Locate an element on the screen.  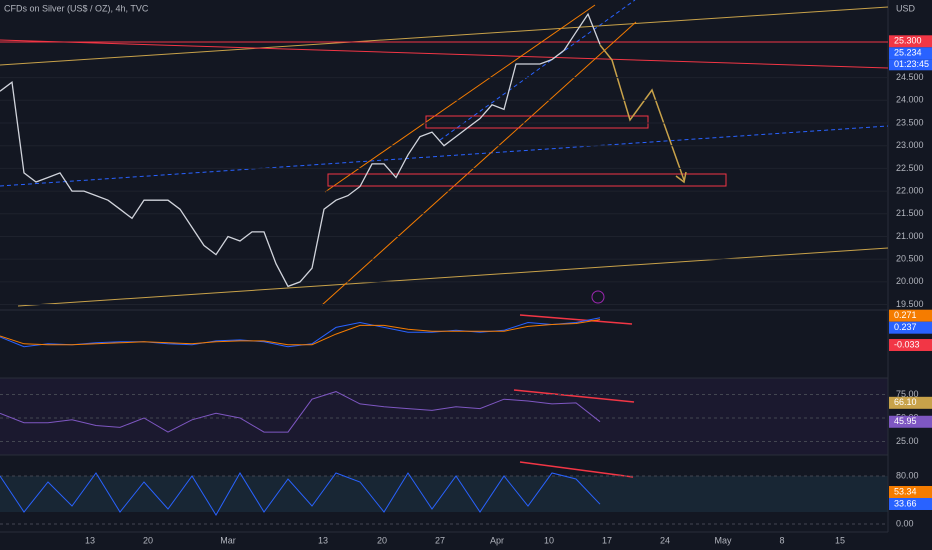
y-tick-label: 20.000 is located at coordinates (910, 281).